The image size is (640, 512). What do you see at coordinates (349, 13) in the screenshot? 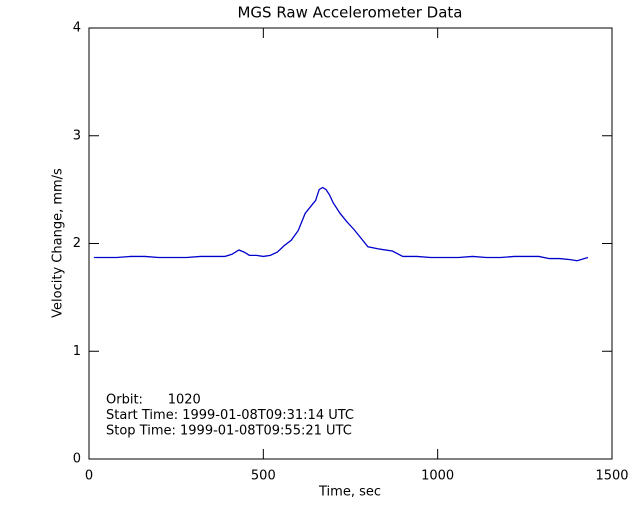
I see `chart-title: MGS Raw Accelerometer Data` at bounding box center [349, 13].